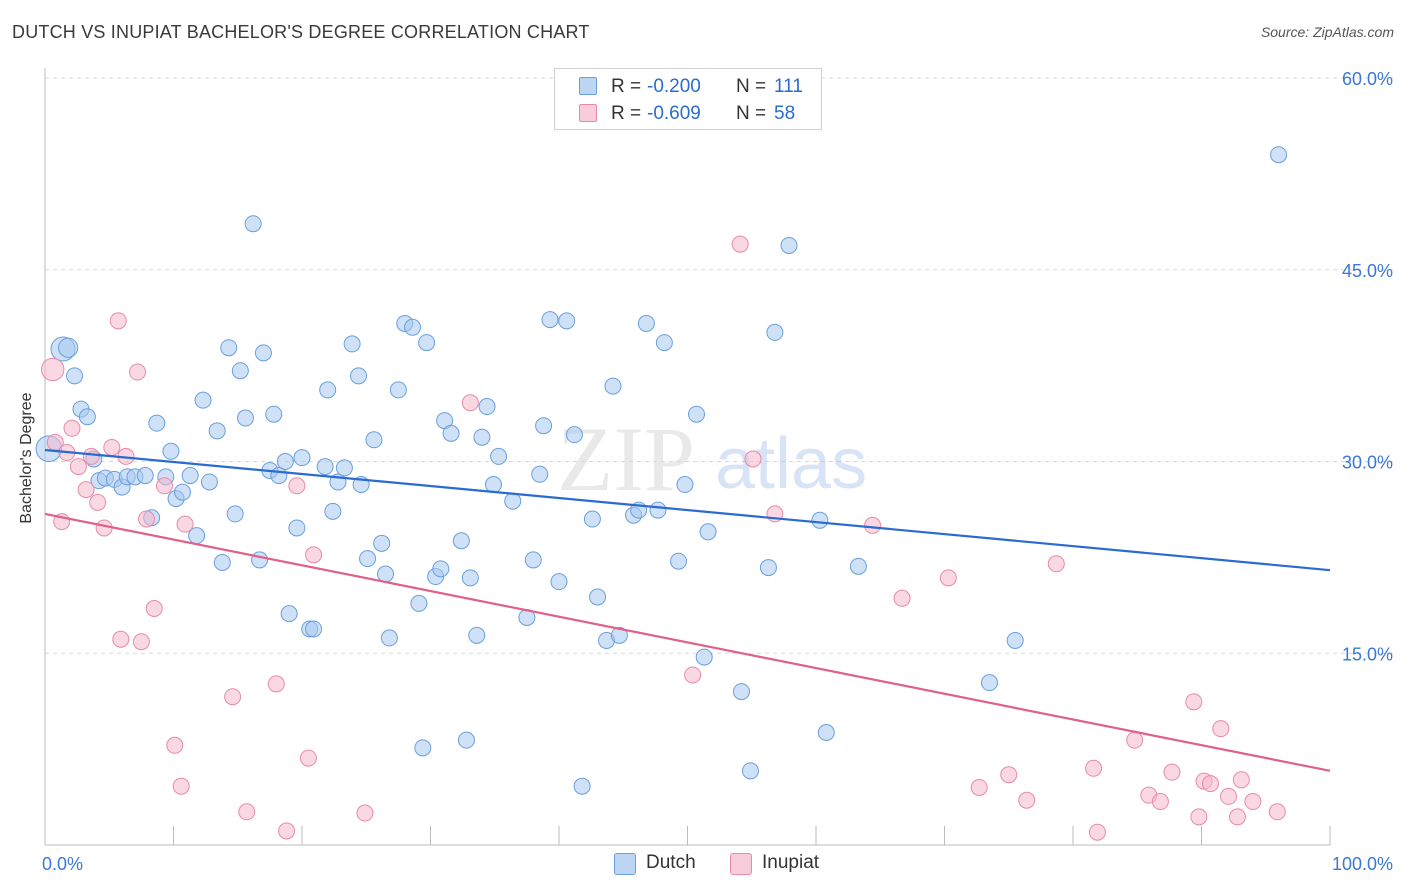  What do you see at coordinates (626, 459) in the screenshot?
I see `watermark-zip: ZIP` at bounding box center [626, 459].